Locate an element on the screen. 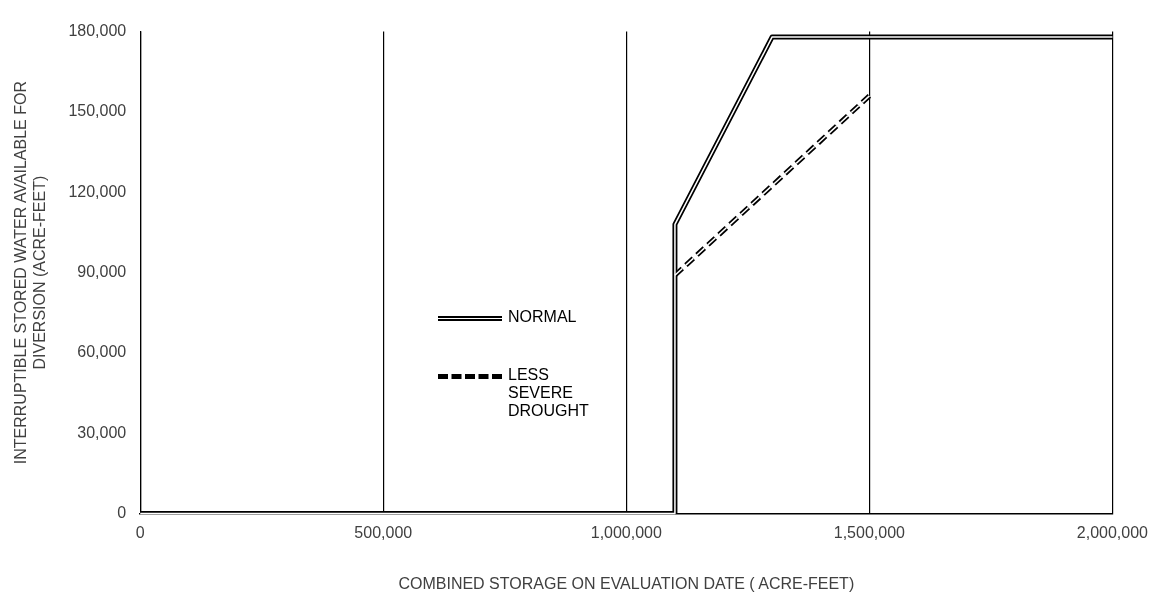  y-tick-label: 180,000 is located at coordinates (97, 31).